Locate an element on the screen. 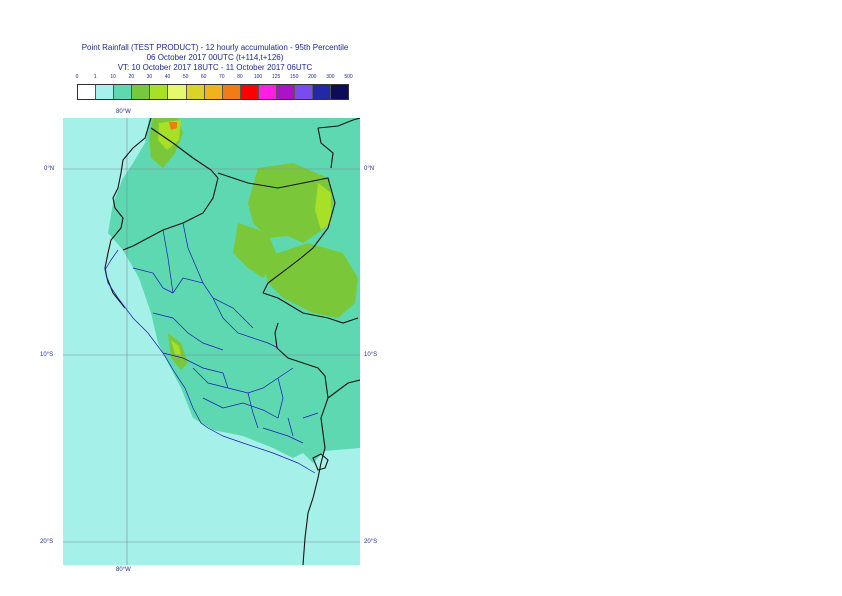 The height and width of the screenshot is (596, 842). northern-border is located at coordinates (338, 143).